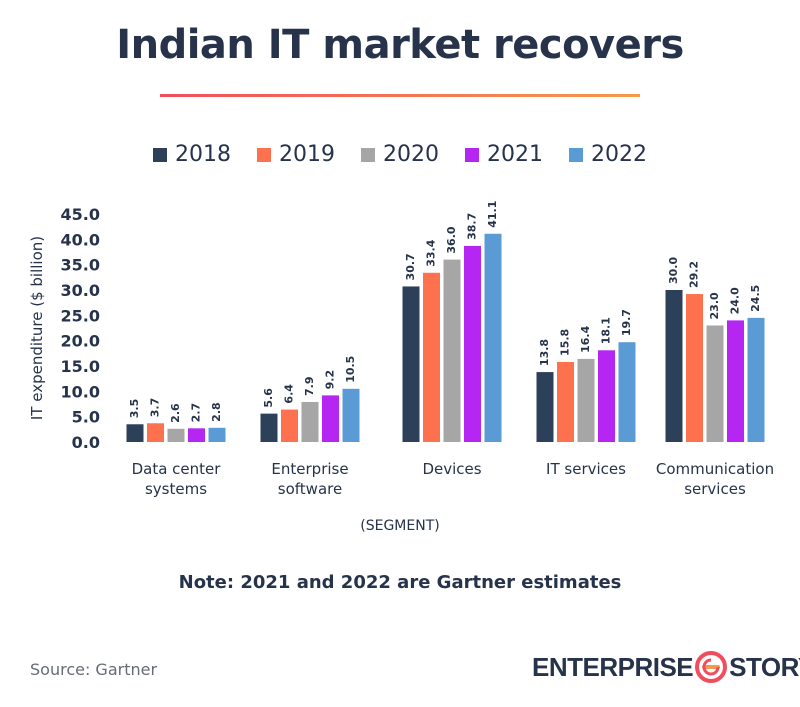 The image size is (800, 707). What do you see at coordinates (399, 526) in the screenshot?
I see `x-axis-title: (SEGMENT)` at bounding box center [399, 526].